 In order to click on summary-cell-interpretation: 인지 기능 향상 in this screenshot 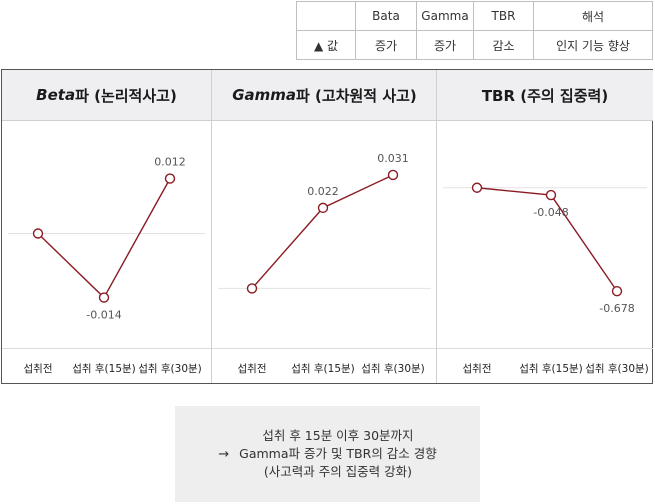, I will do `click(593, 45)`.